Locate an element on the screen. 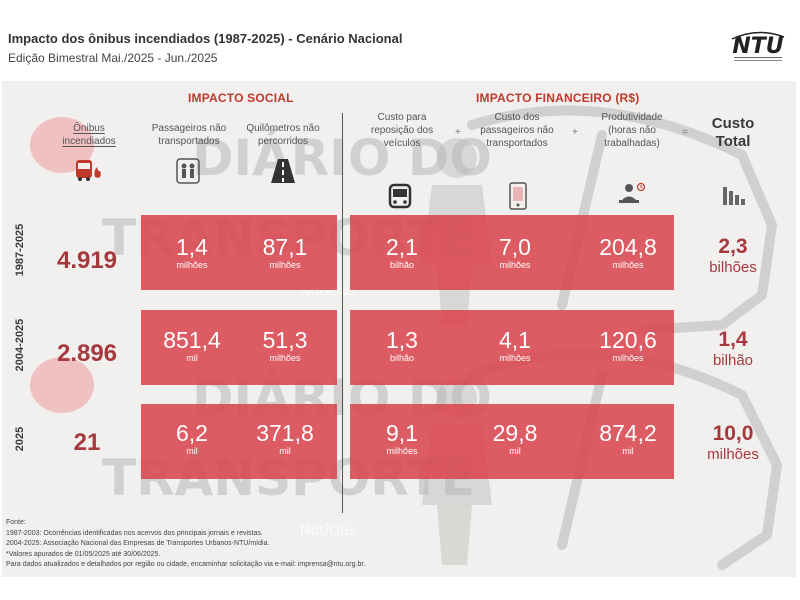 This screenshot has height=600, width=800. custo-veiculos-cell: 1,3 bilhão is located at coordinates (402, 345).